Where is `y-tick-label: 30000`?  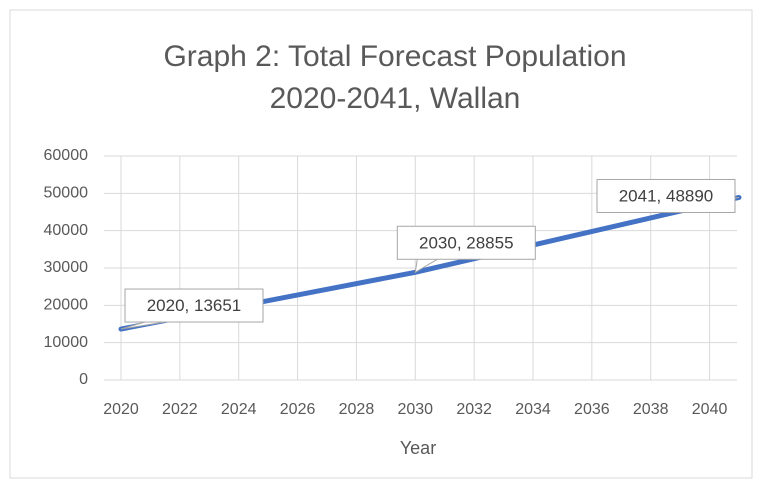
y-tick-label: 30000 is located at coordinates (66, 267).